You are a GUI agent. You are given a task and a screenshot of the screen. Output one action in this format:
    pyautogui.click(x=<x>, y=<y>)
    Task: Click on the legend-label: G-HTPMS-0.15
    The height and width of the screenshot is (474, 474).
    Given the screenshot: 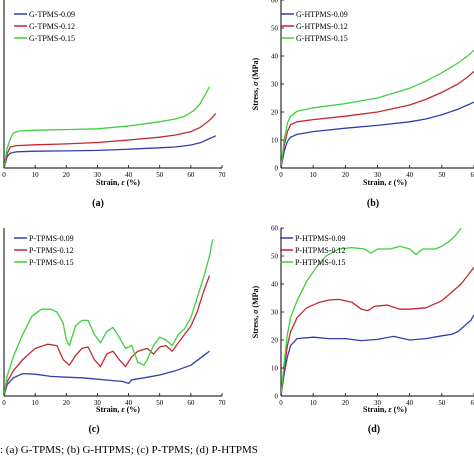 What is the action you would take?
    pyautogui.click(x=322, y=38)
    